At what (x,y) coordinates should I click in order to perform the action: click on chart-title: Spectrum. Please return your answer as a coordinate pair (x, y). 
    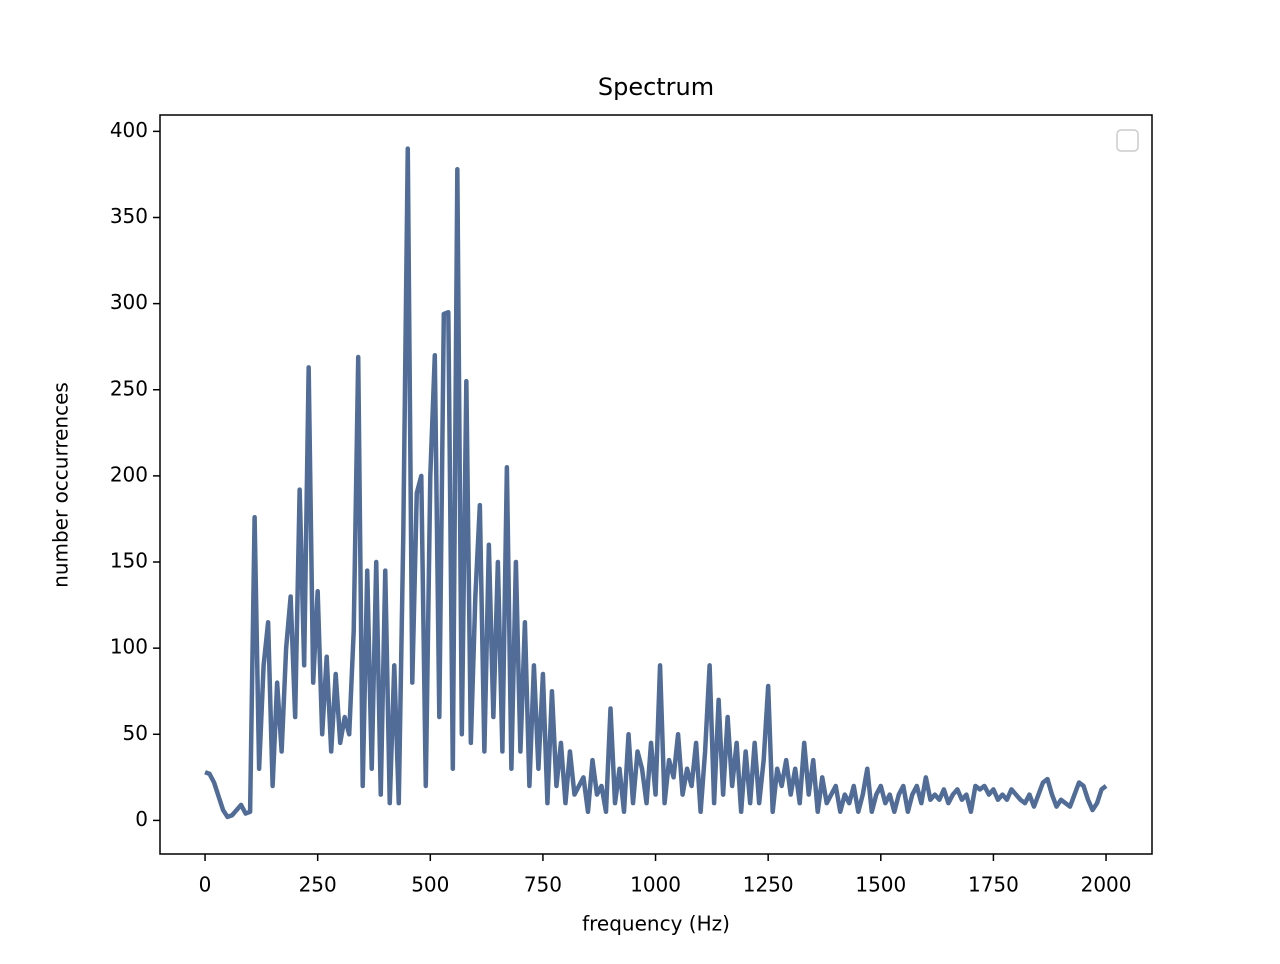
    Looking at the image, I should click on (656, 87).